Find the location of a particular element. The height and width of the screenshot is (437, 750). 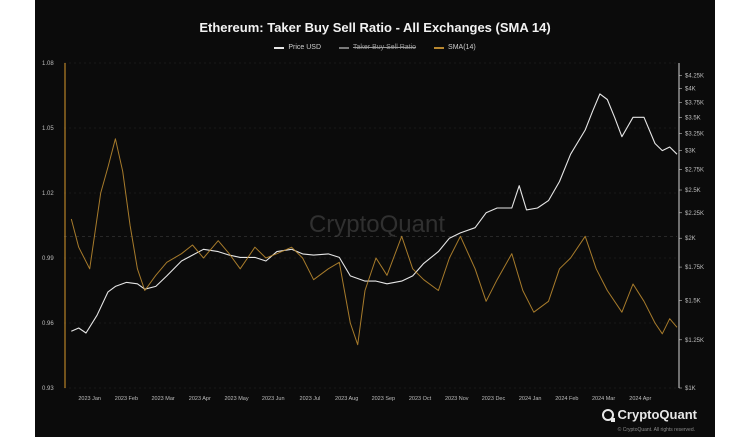

y-right-tick-label: $4.25K is located at coordinates (694, 76).